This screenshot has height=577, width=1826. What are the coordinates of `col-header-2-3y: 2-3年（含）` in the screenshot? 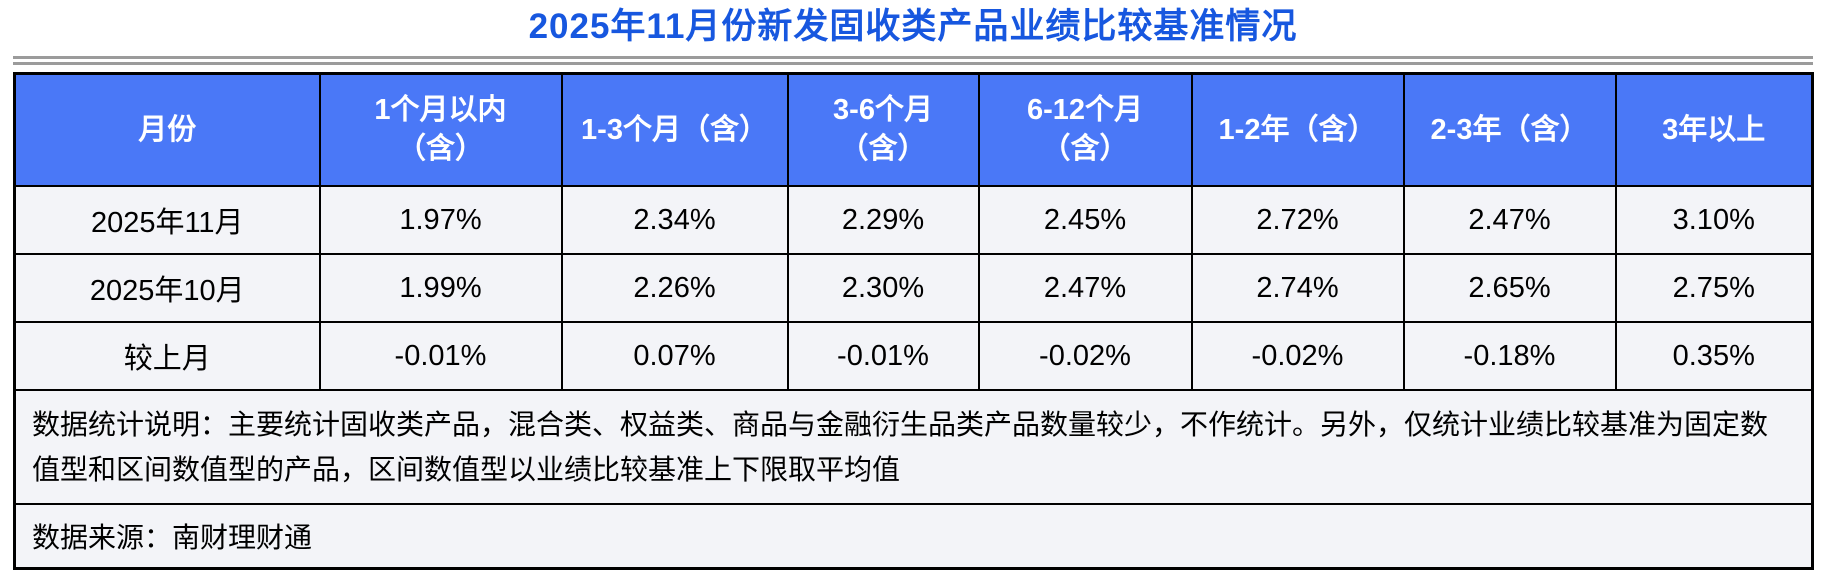 It's located at (1509, 130).